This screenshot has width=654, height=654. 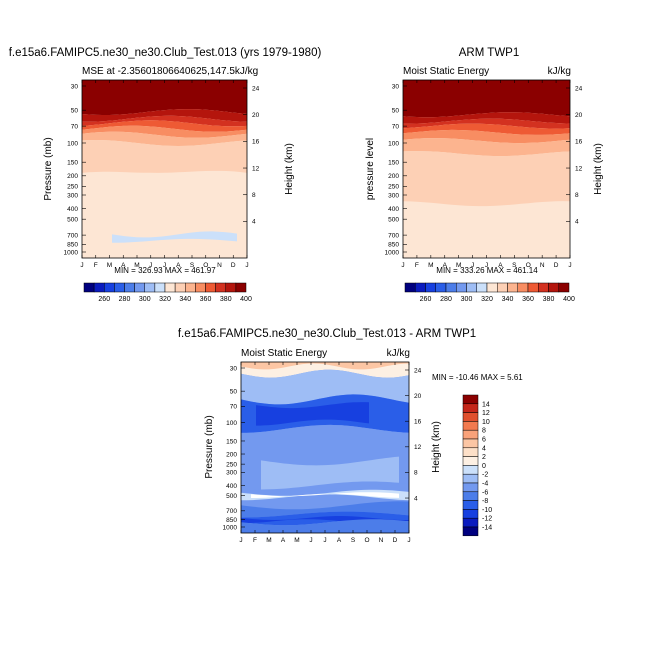 I want to click on colorbar-label: 4, so click(x=484, y=448).